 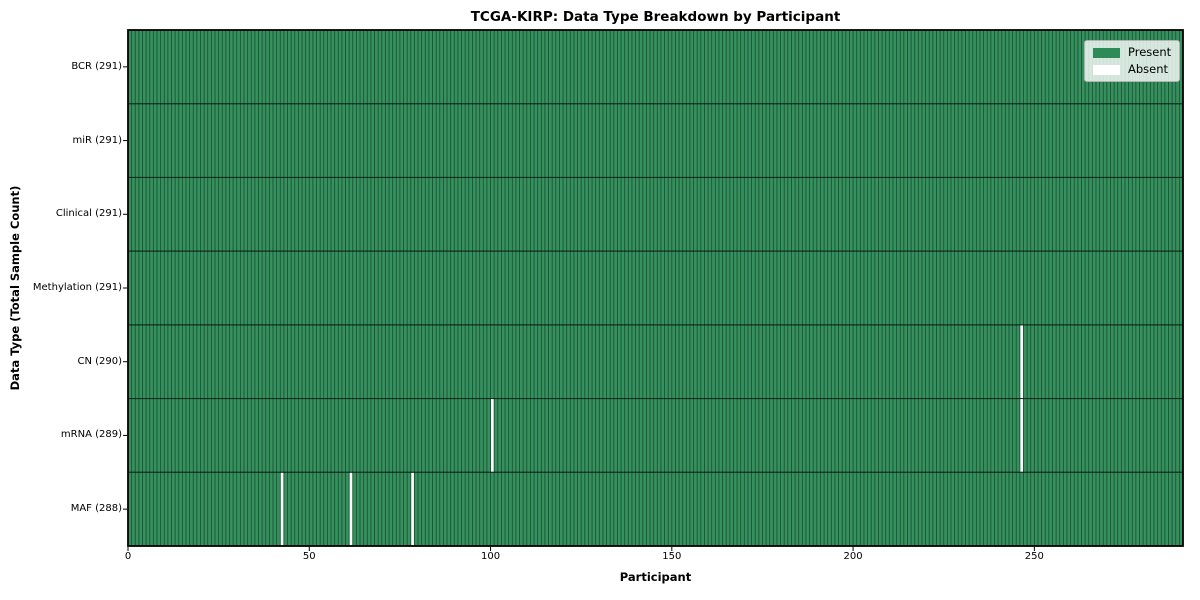 I want to click on y-tick-label-mRNA: mRNA (289), so click(x=91, y=435).